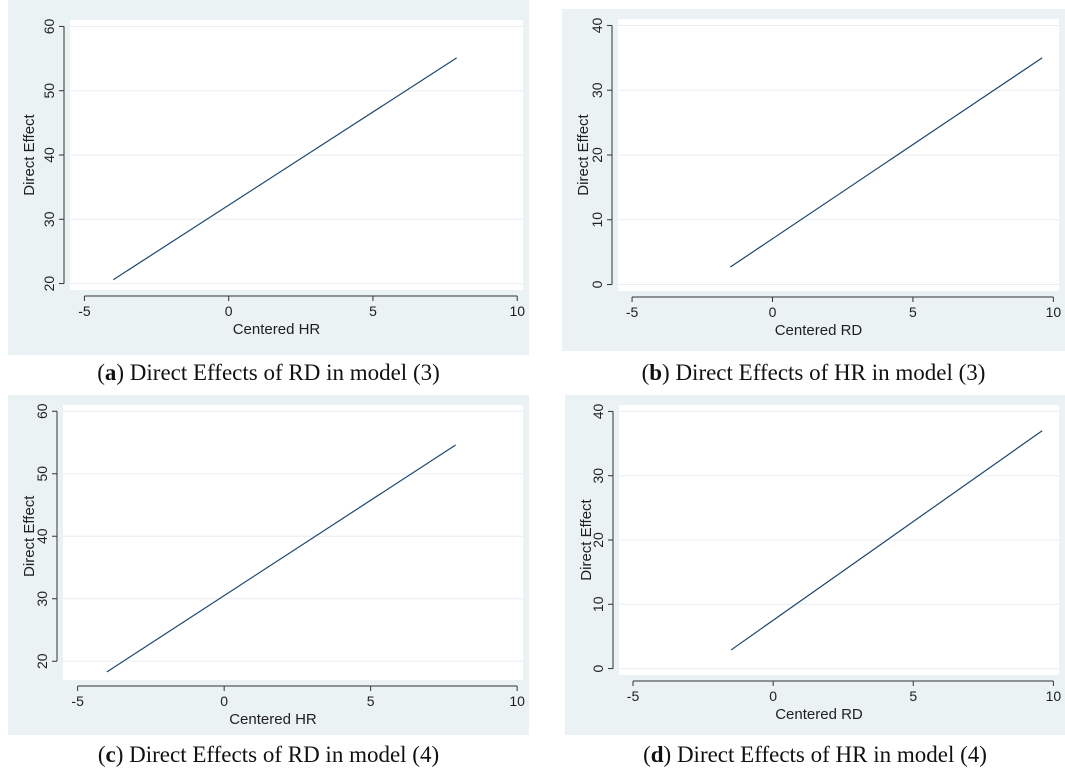 Image resolution: width=1065 pixels, height=776 pixels. What do you see at coordinates (277, 754) in the screenshot?
I see `caption-c-text: ) Direct Effects of RD in model (4)` at bounding box center [277, 754].